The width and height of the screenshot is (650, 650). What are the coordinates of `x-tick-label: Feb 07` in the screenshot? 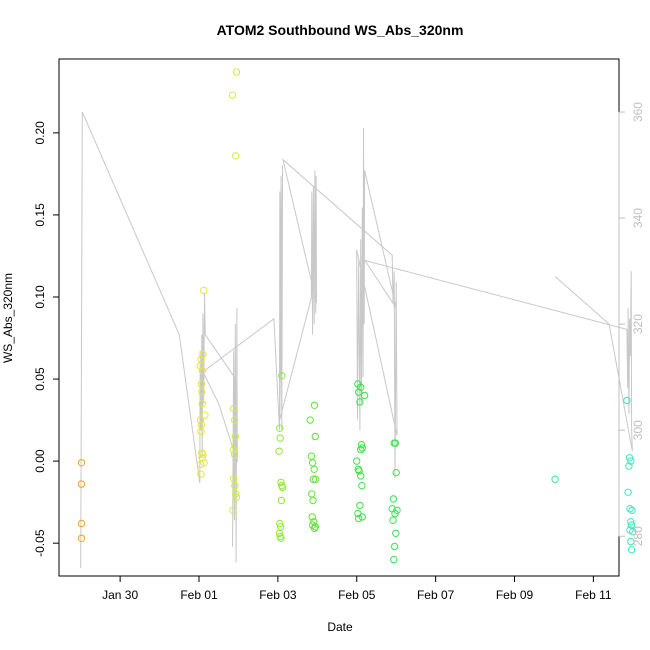 It's located at (436, 595).